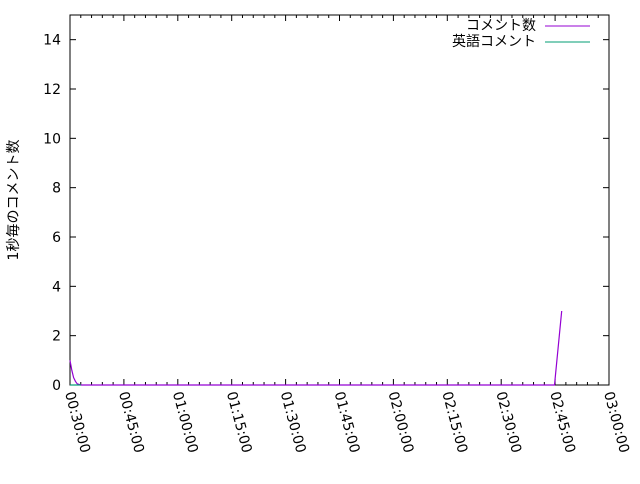 Image resolution: width=640 pixels, height=484 pixels. I want to click on y-axis-label: 1秒毎のコメント数, so click(14, 200).